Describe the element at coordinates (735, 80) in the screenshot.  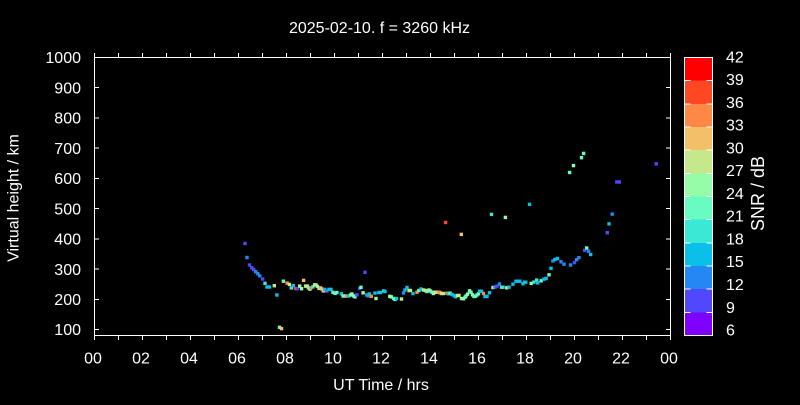
I see `svg-text: 39` at that location.